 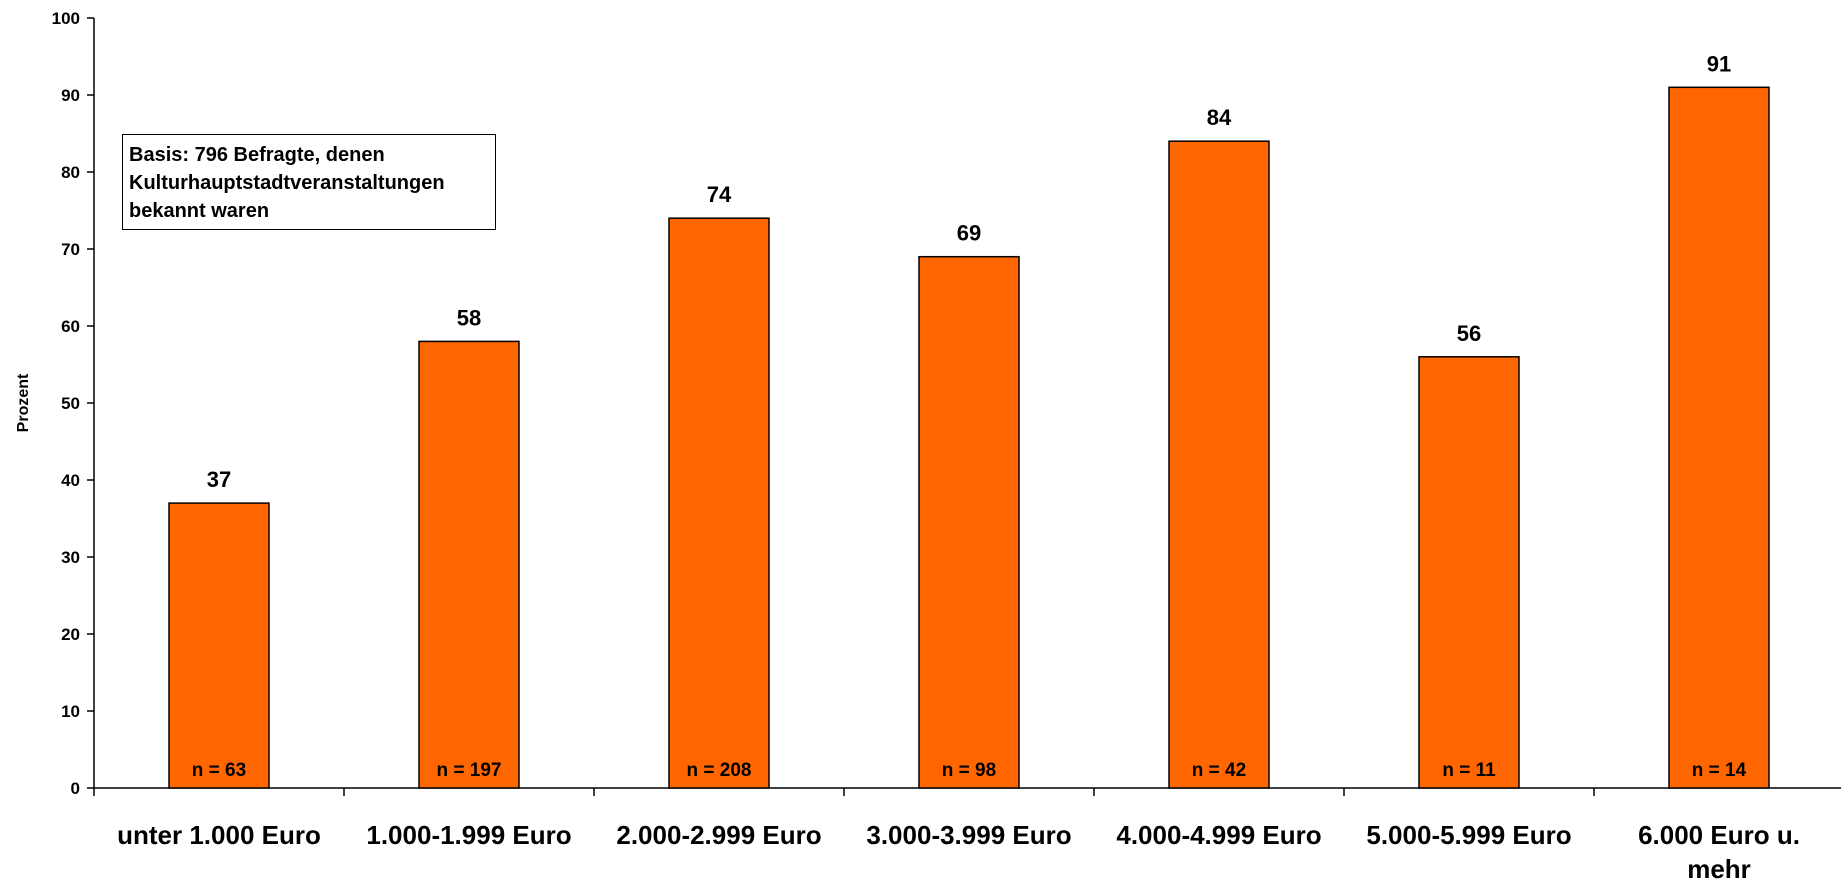 I want to click on x-category-label: 1.000-1.999 Euro, so click(x=468, y=835).